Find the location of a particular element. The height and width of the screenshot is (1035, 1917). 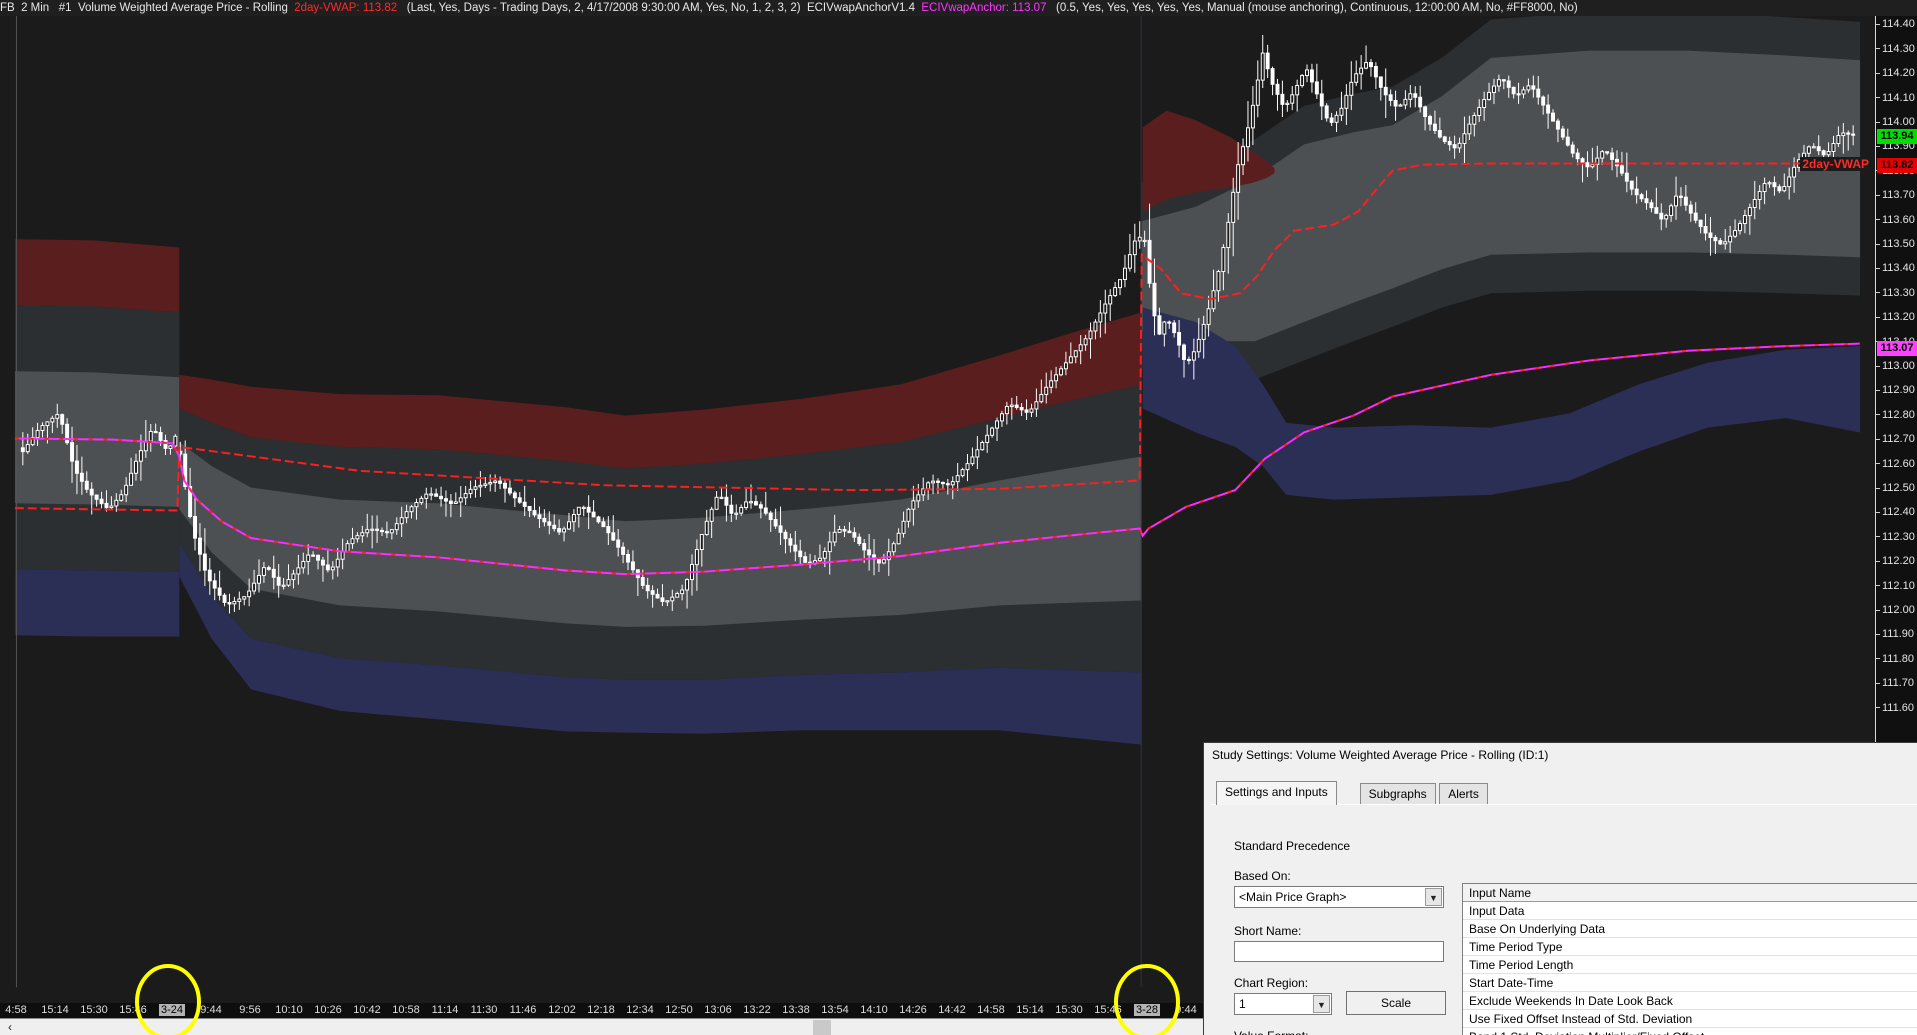

short-name-label: Short Name: is located at coordinates (1268, 931).